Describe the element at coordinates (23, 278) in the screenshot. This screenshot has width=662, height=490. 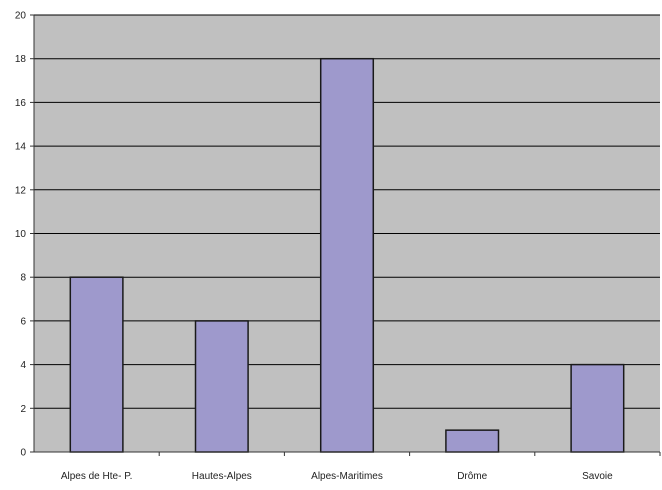
I see `y-tick-label: 8` at that location.